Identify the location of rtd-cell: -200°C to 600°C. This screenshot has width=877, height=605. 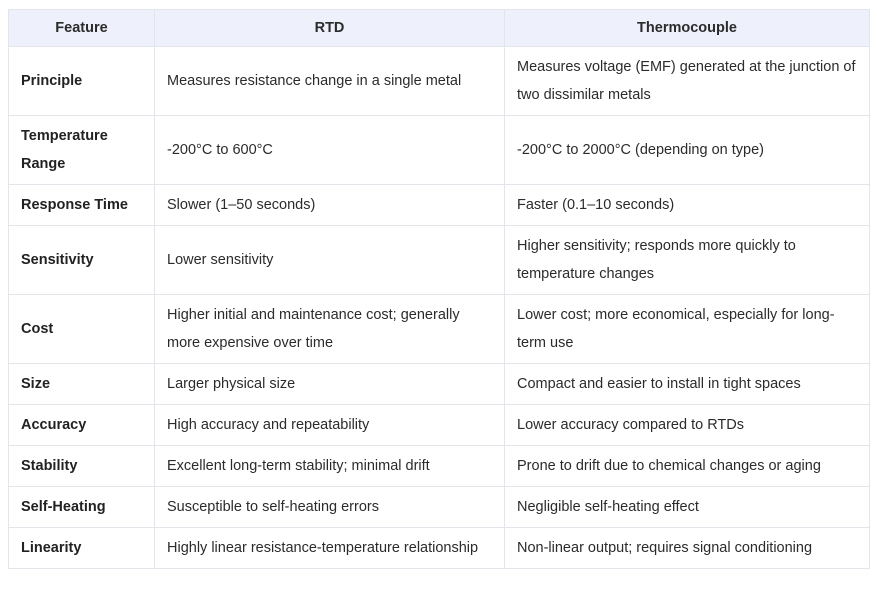
(329, 150).